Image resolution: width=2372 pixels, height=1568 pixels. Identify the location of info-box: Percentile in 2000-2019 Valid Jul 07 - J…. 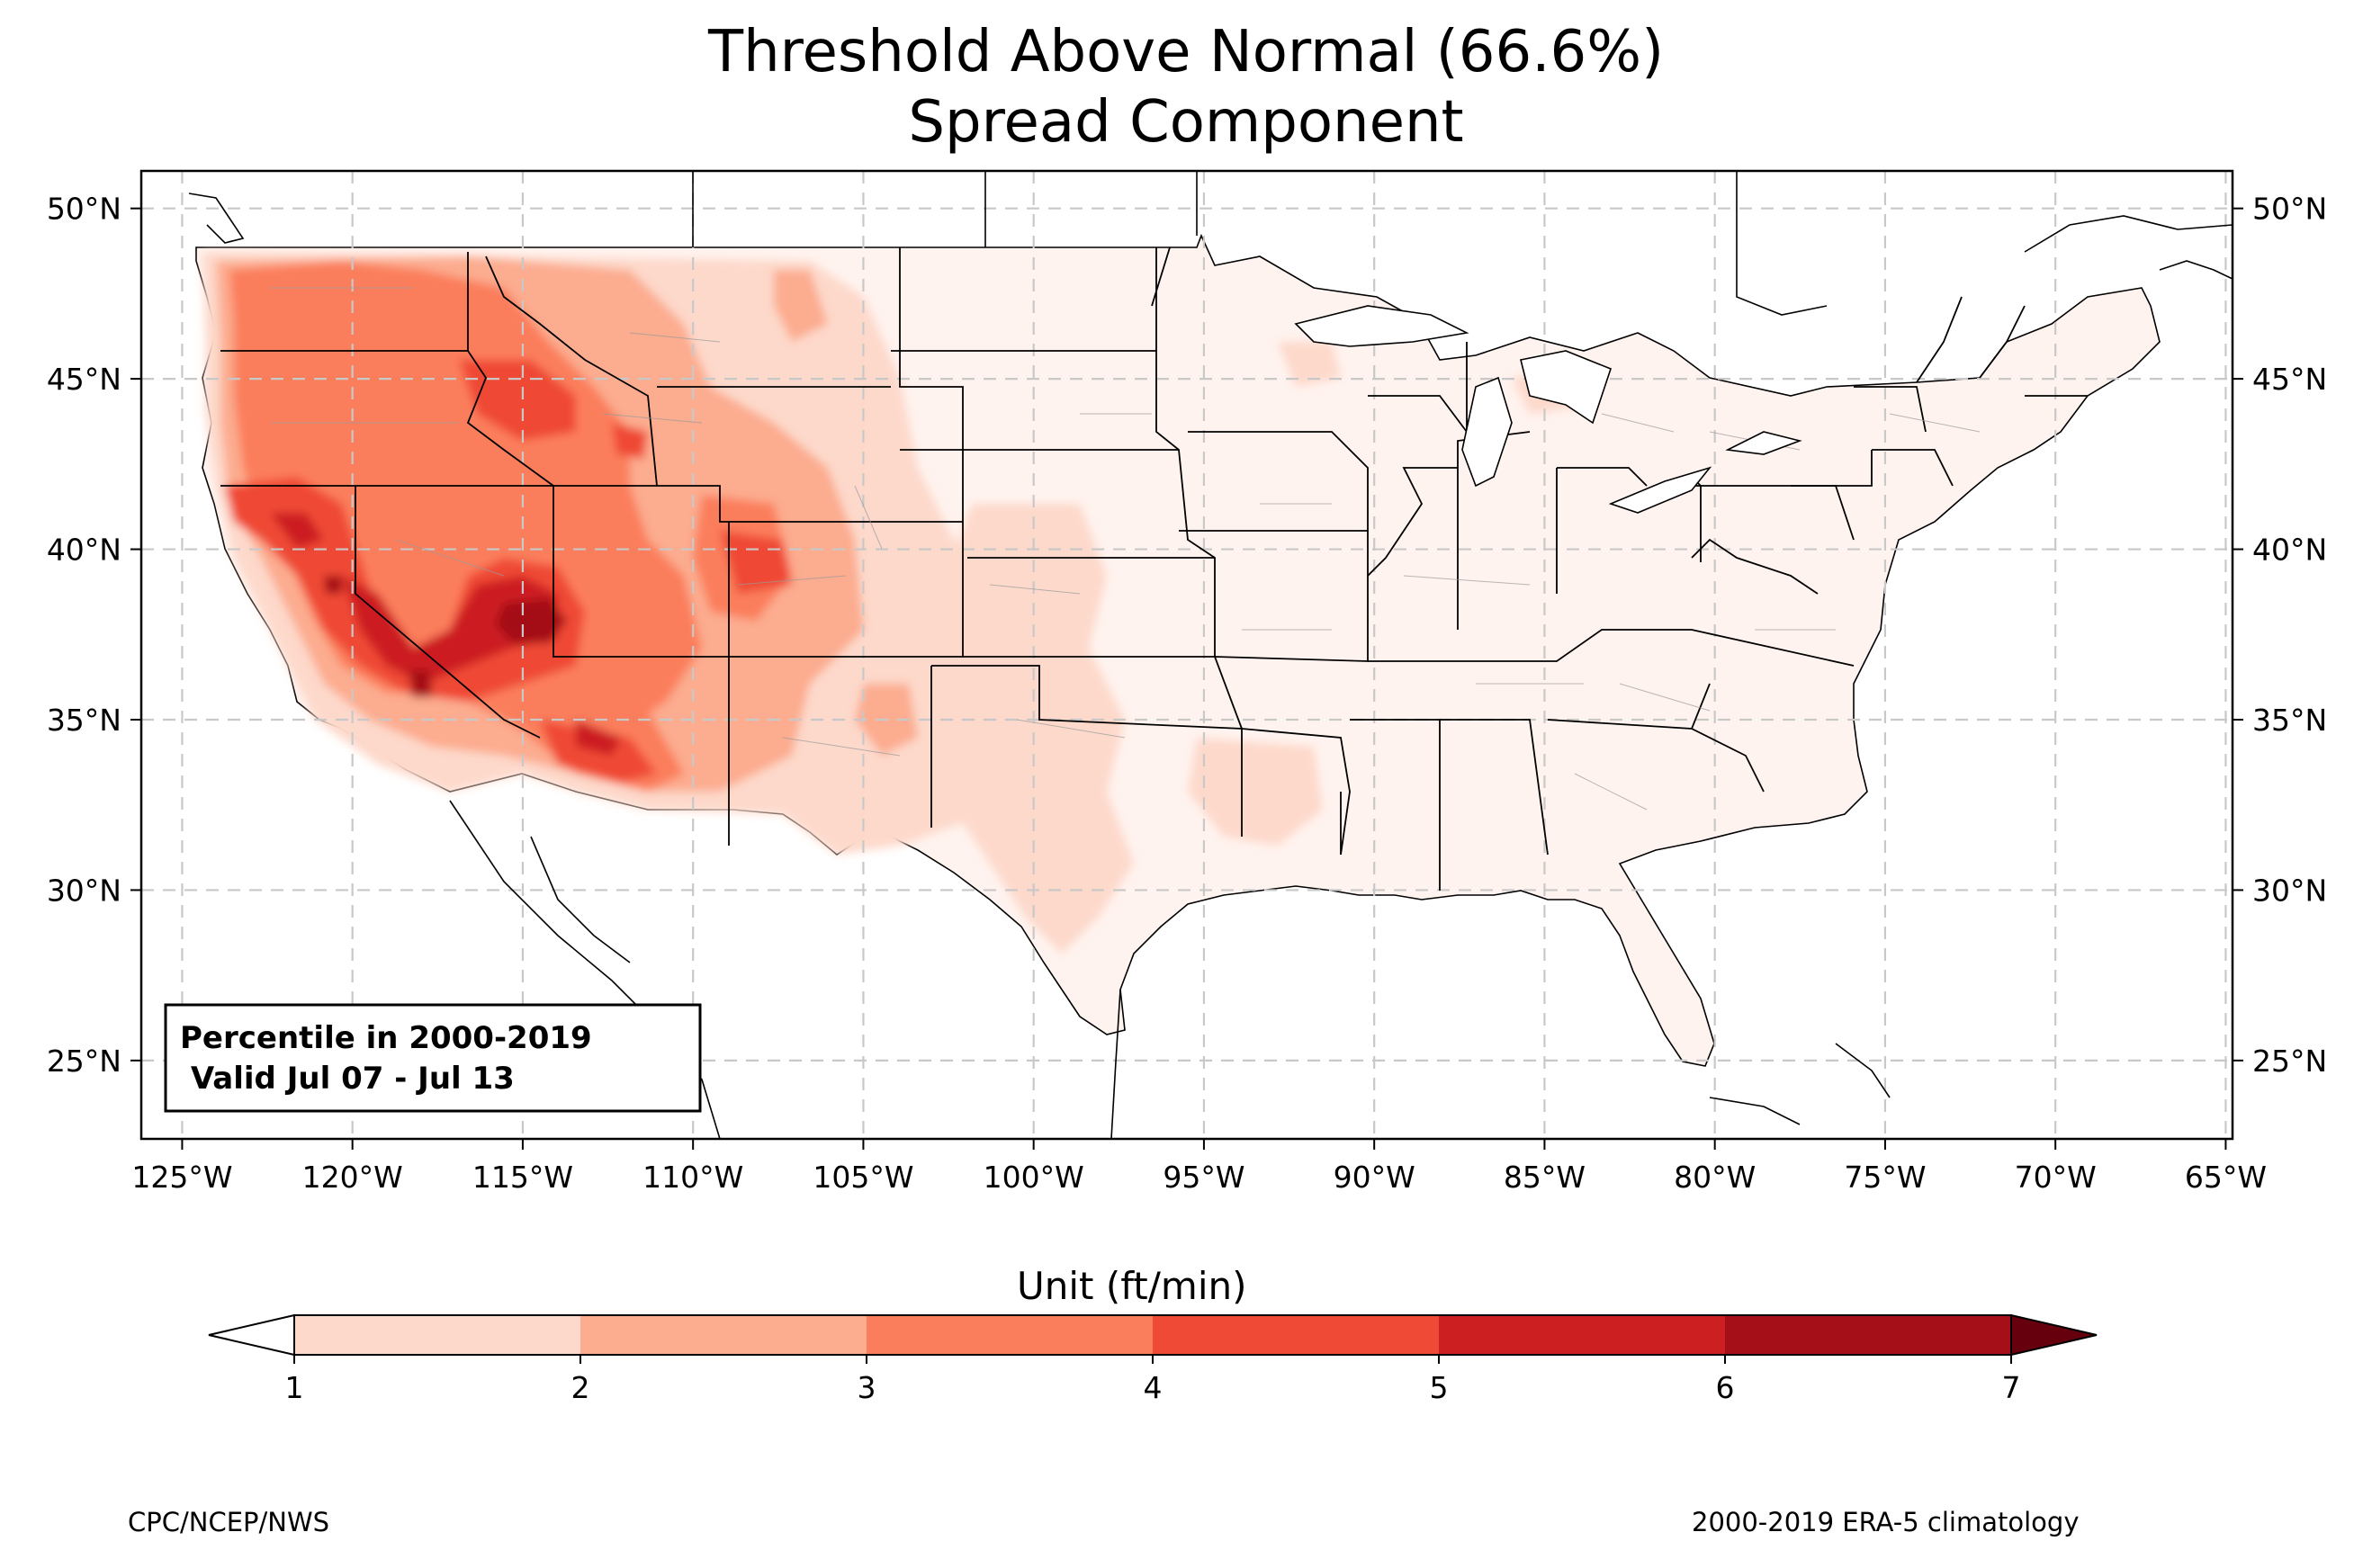
(433, 1058).